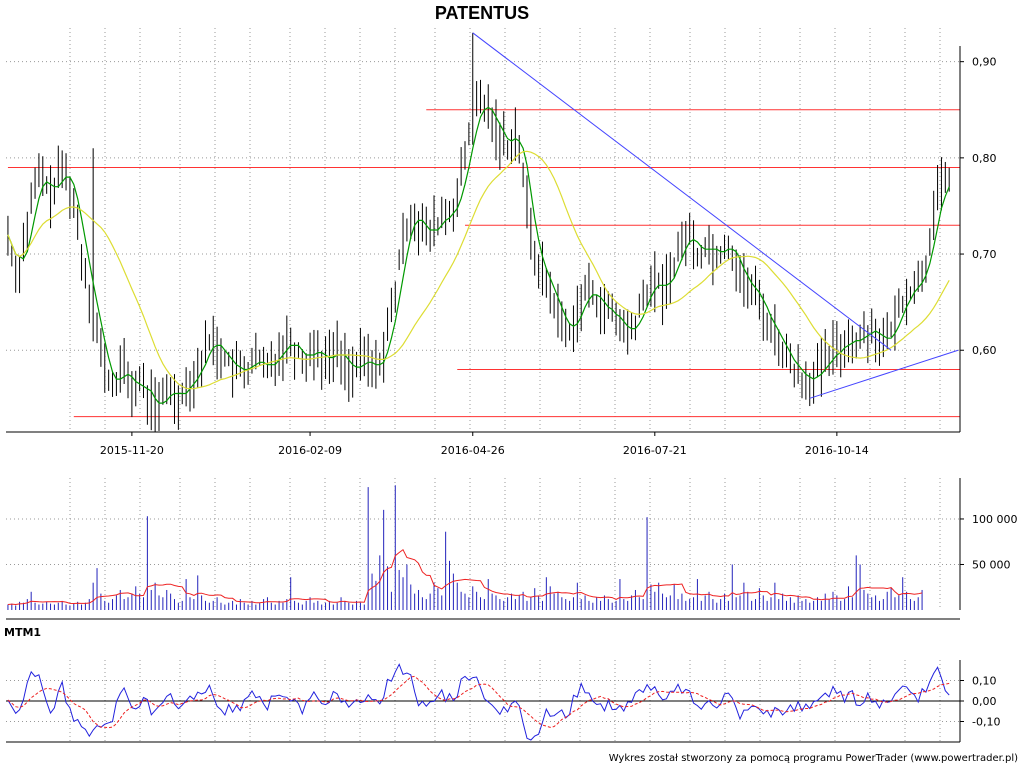  What do you see at coordinates (984, 254) in the screenshot?
I see `price-y-tick-label: 0,70` at bounding box center [984, 254].